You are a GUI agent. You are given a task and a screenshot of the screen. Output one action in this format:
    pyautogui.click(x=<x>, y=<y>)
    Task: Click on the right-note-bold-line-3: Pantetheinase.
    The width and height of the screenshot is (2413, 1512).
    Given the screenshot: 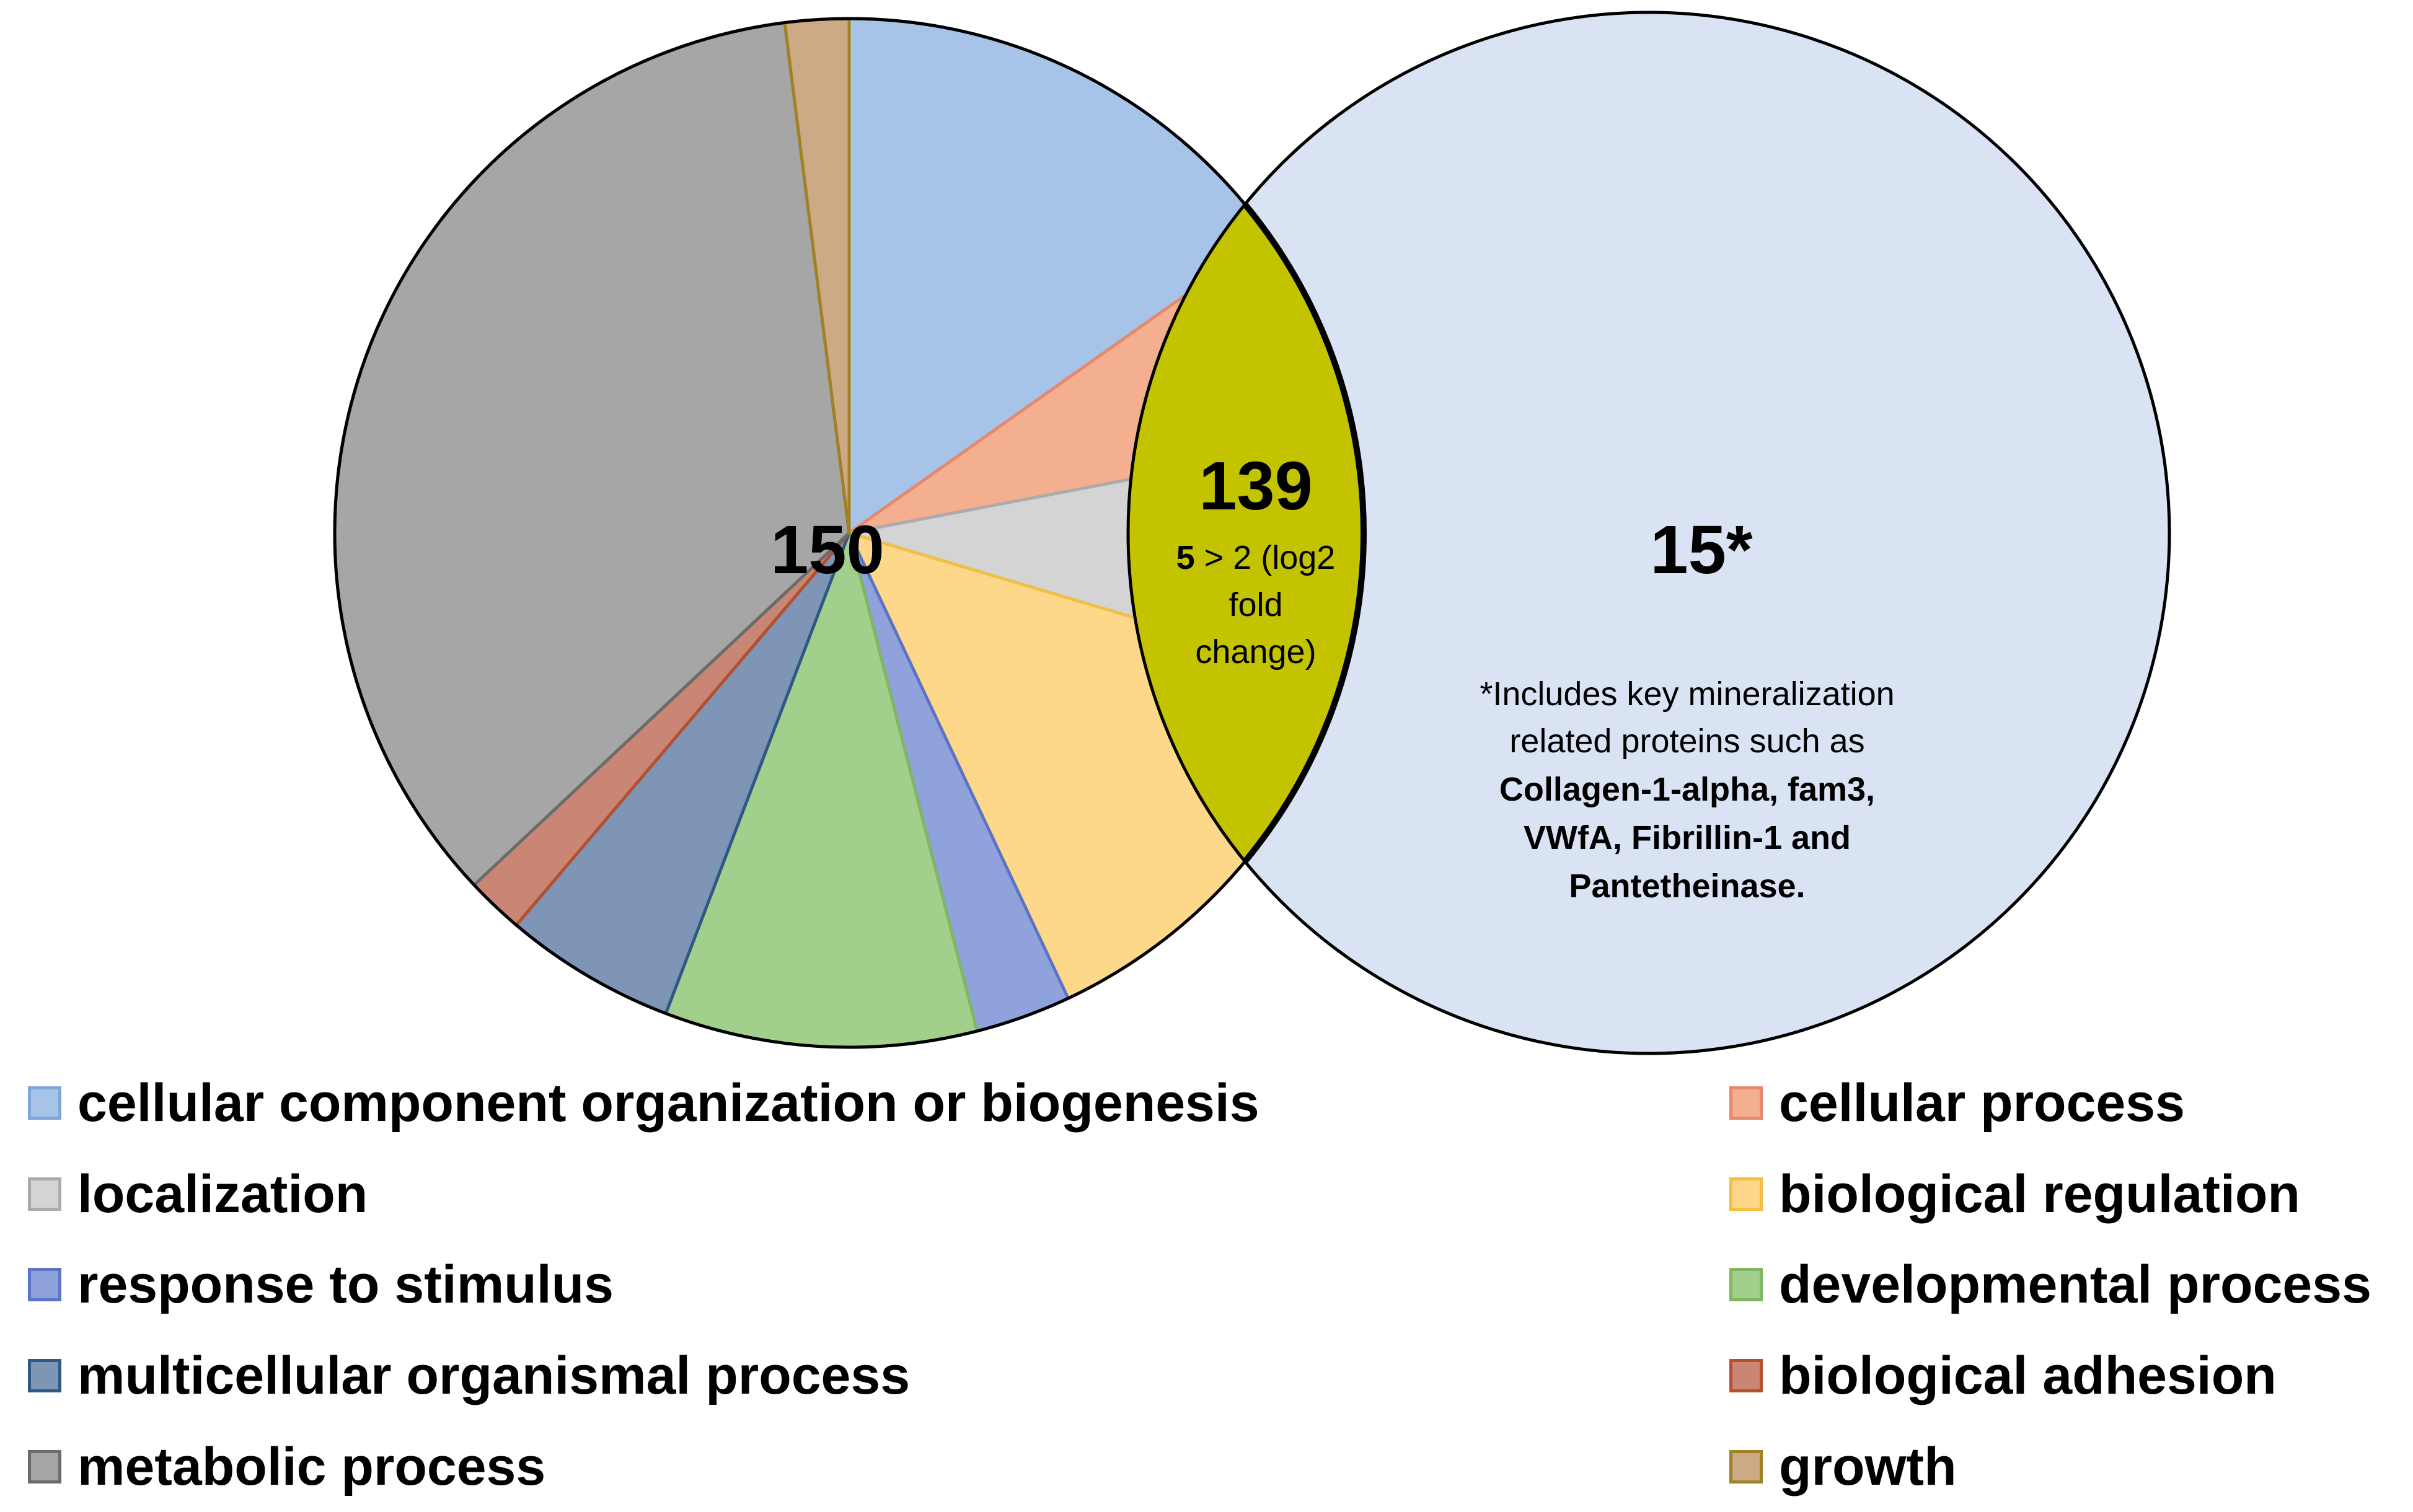 What is the action you would take?
    pyautogui.click(x=1687, y=886)
    